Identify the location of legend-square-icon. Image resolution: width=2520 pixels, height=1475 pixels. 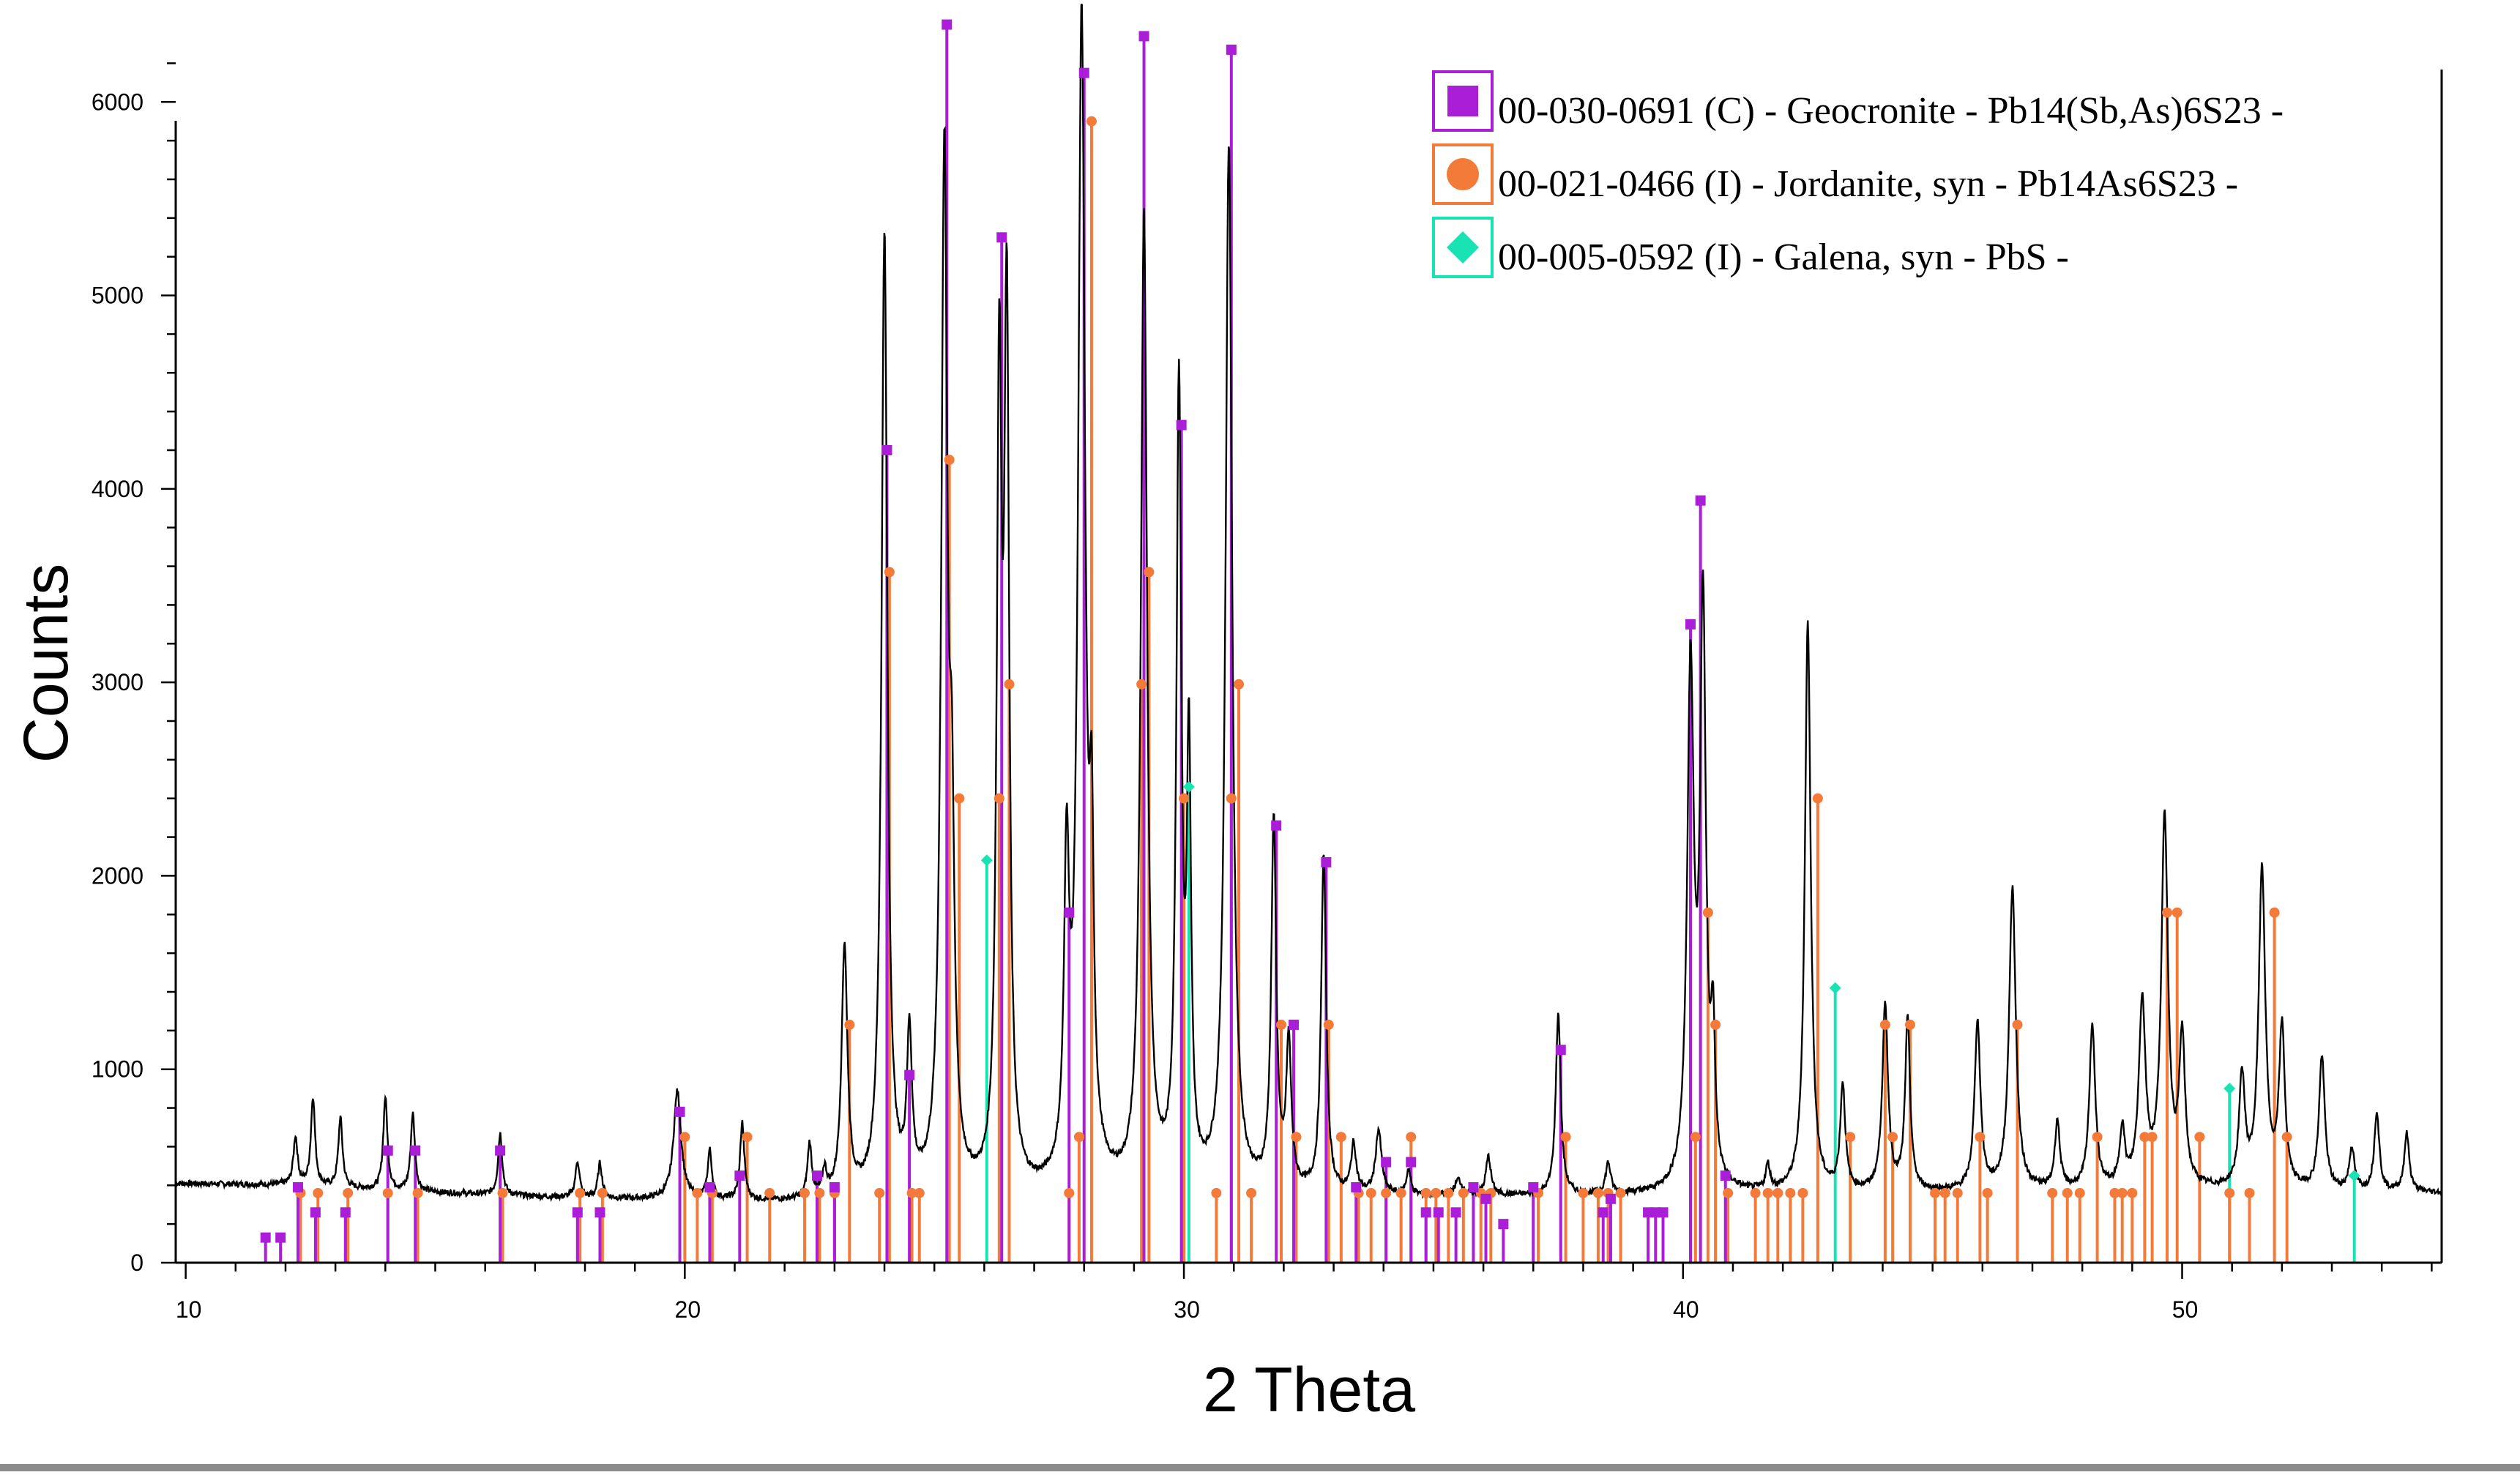
(1462, 101).